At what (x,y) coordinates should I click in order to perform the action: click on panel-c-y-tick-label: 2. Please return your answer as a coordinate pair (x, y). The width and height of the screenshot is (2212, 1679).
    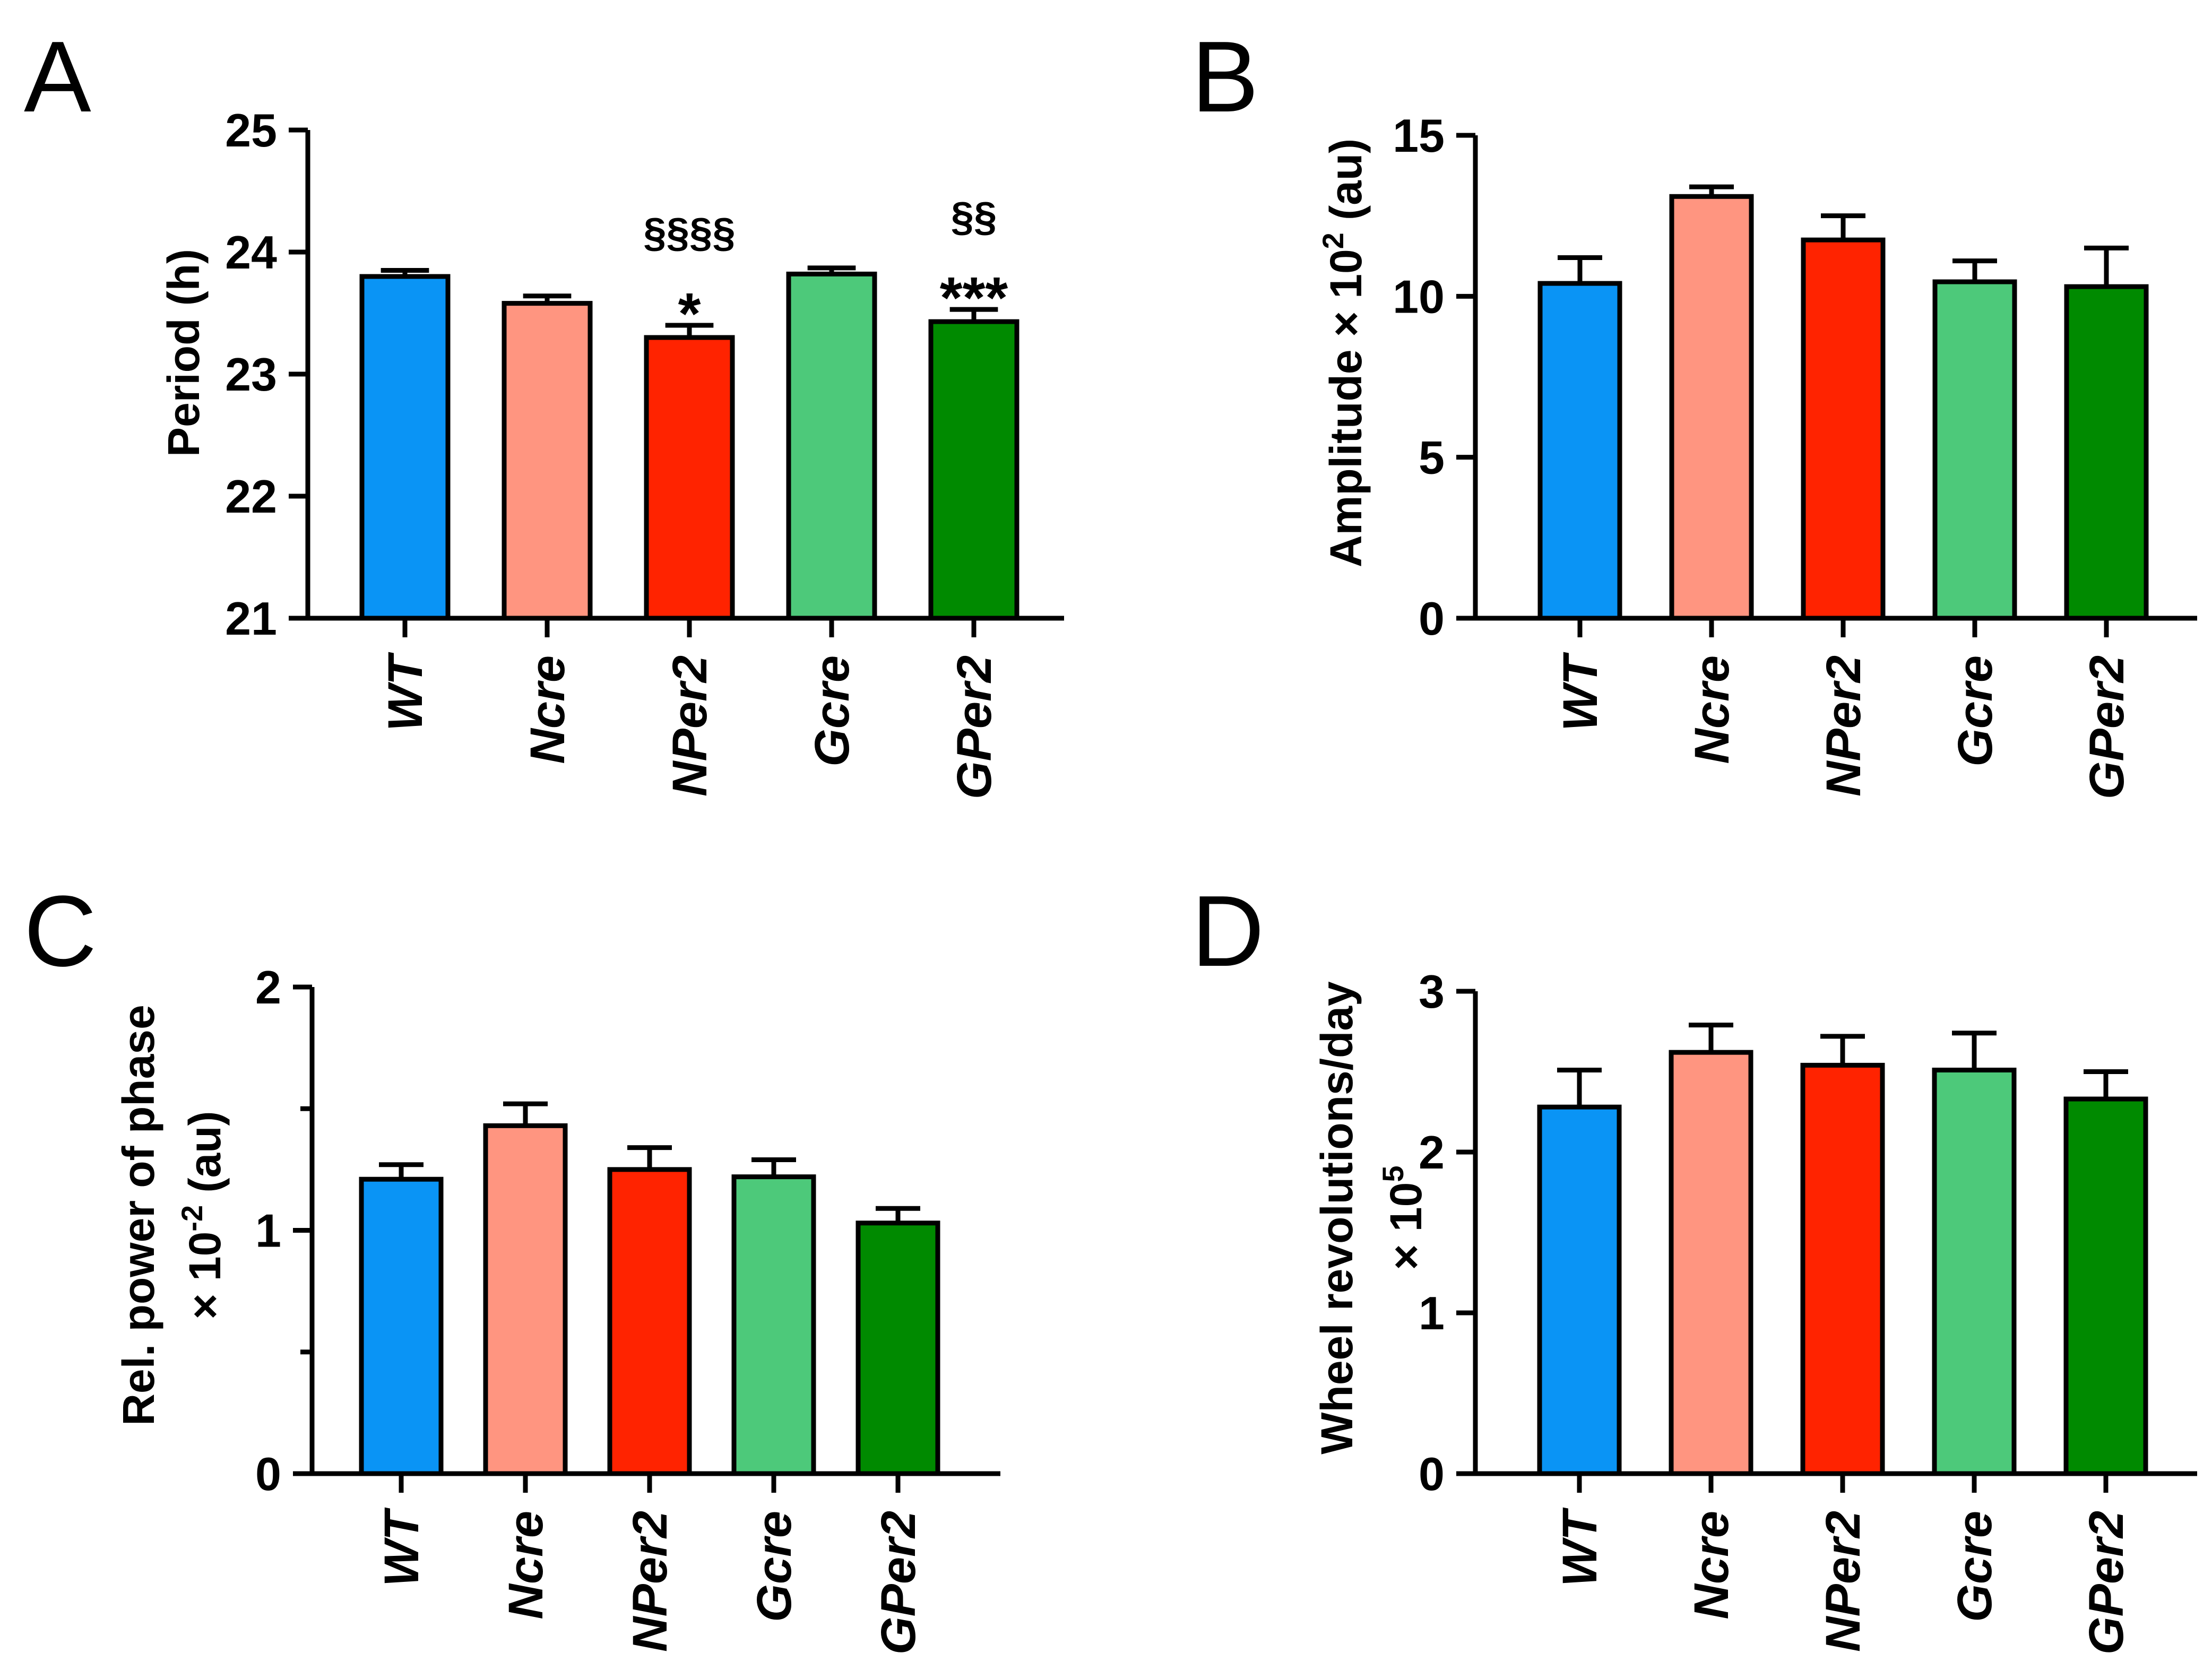
    Looking at the image, I should click on (268, 987).